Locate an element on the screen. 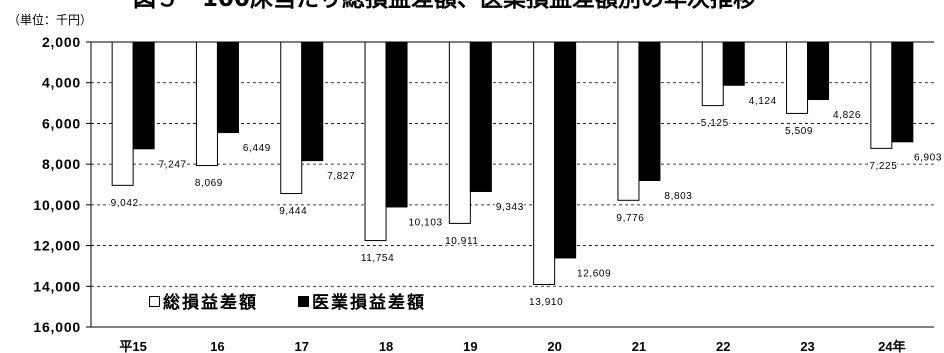  total-profit-data-label: 7,225 is located at coordinates (883, 166).